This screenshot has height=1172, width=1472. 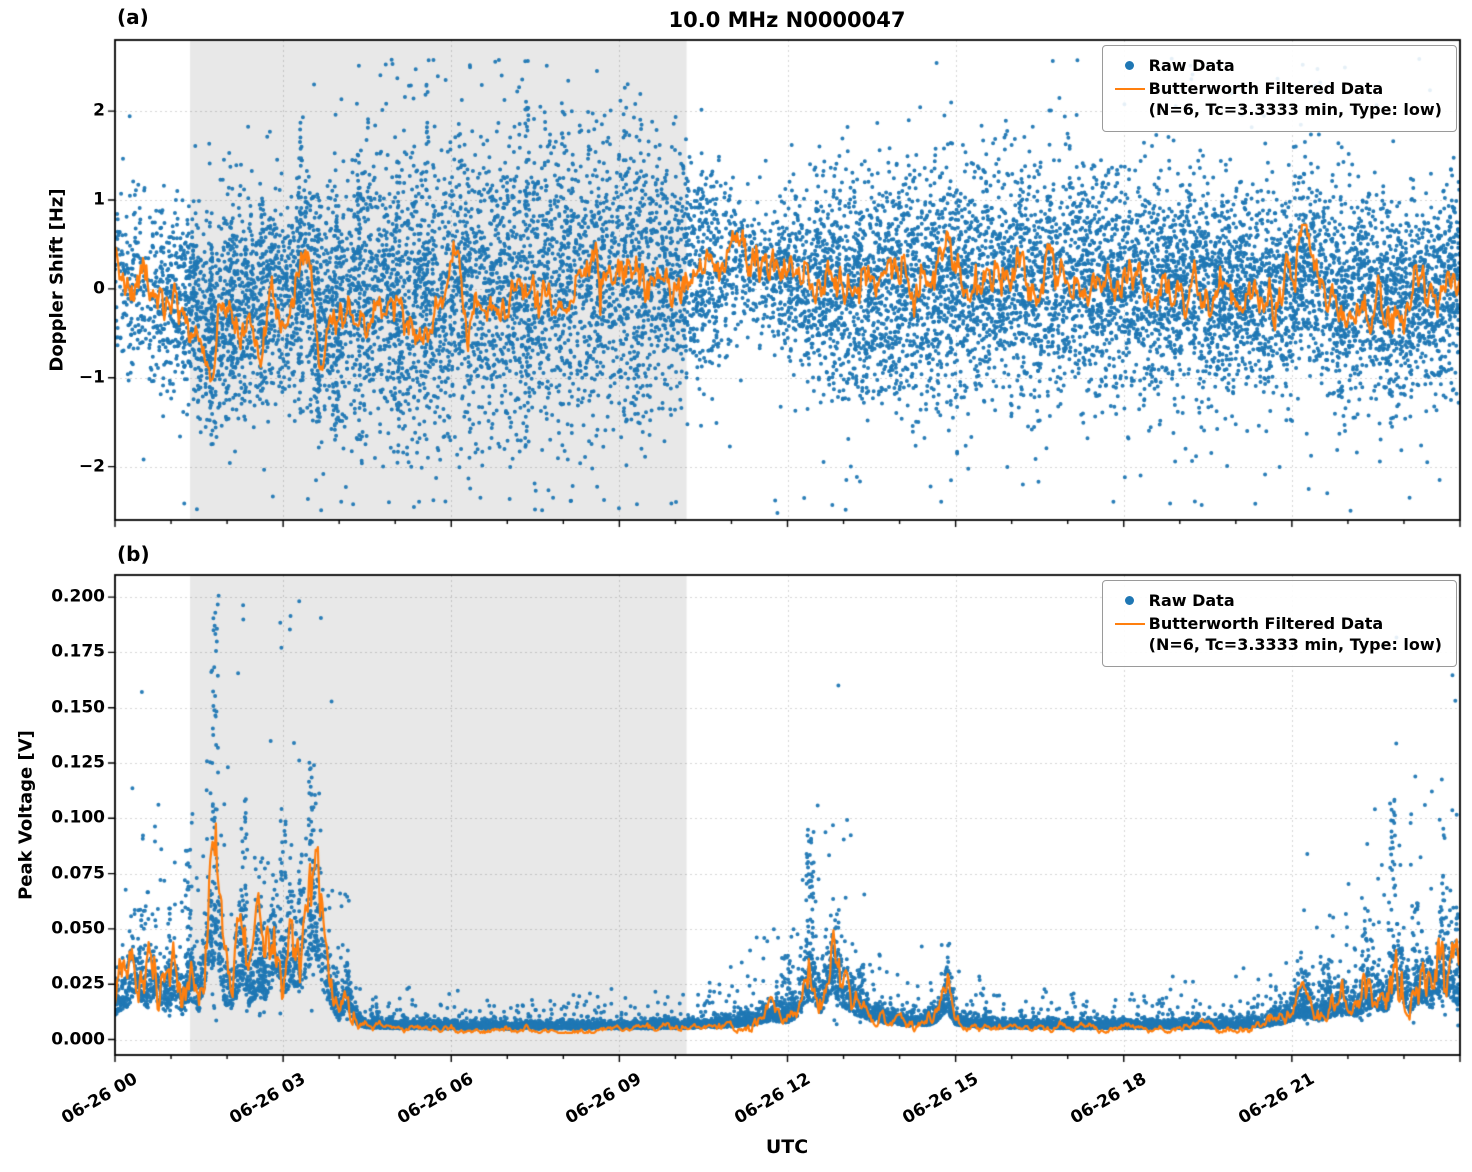 I want to click on y-tick-label: 1, so click(x=99, y=199).